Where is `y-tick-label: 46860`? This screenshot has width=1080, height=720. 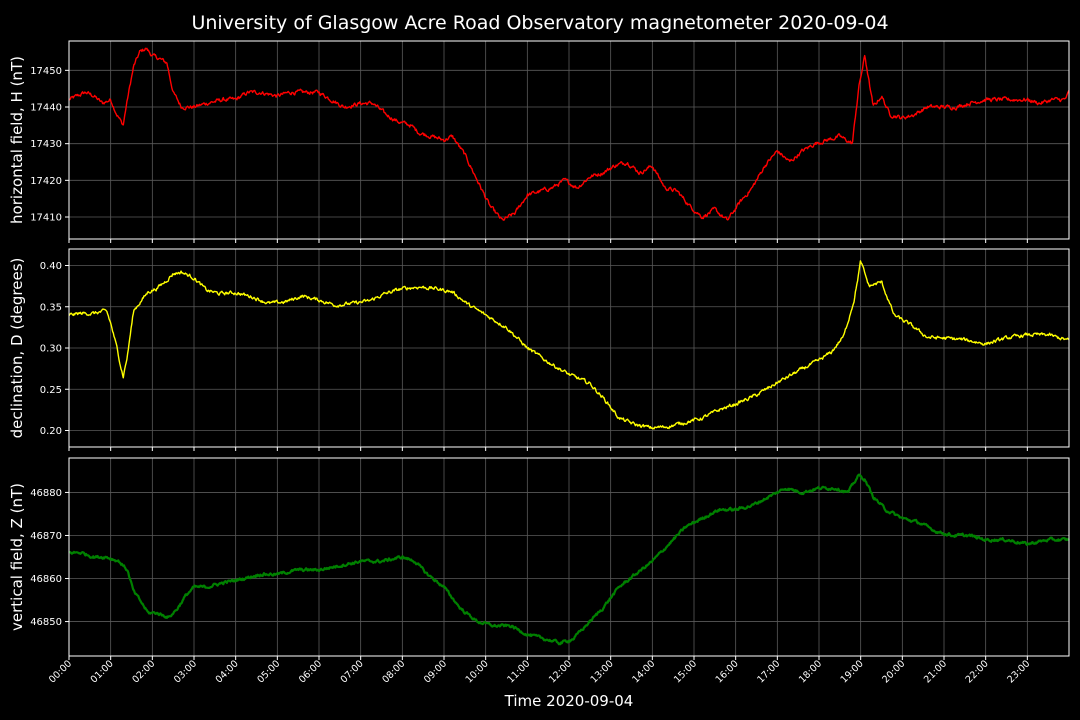
y-tick-label: 46860 is located at coordinates (46, 579).